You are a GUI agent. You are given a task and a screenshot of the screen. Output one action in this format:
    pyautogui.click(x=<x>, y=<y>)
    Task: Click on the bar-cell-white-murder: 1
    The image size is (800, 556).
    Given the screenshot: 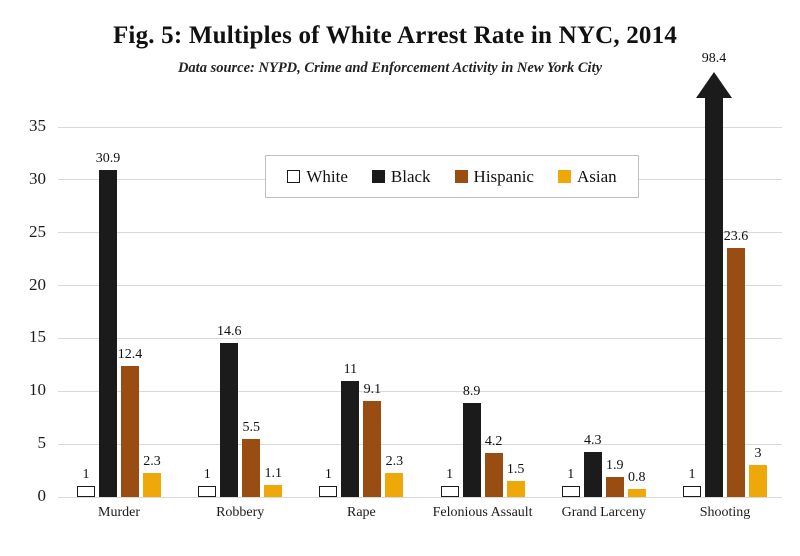 What is the action you would take?
    pyautogui.click(x=86, y=312)
    